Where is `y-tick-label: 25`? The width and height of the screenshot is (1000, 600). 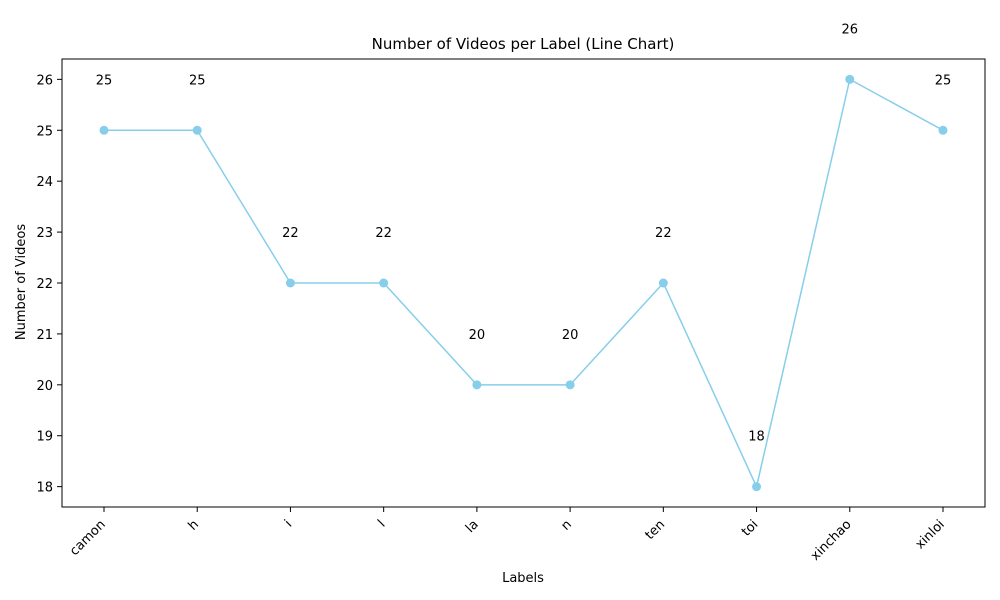
y-tick-label: 25 is located at coordinates (44, 131).